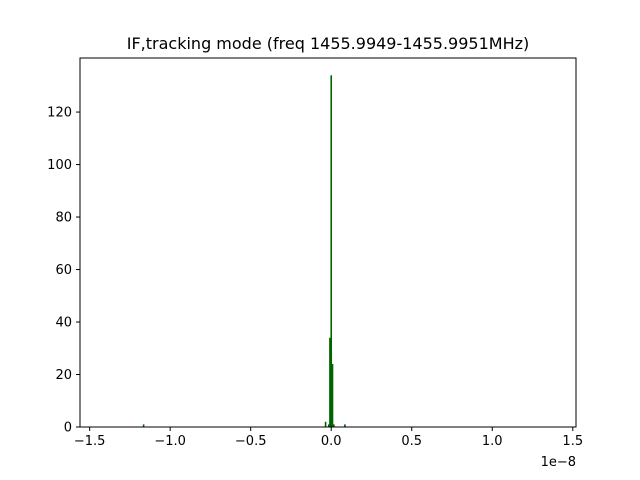 The width and height of the screenshot is (640, 480). Describe the element at coordinates (558, 462) in the screenshot. I see `x-offset-label: 1e−8` at that location.